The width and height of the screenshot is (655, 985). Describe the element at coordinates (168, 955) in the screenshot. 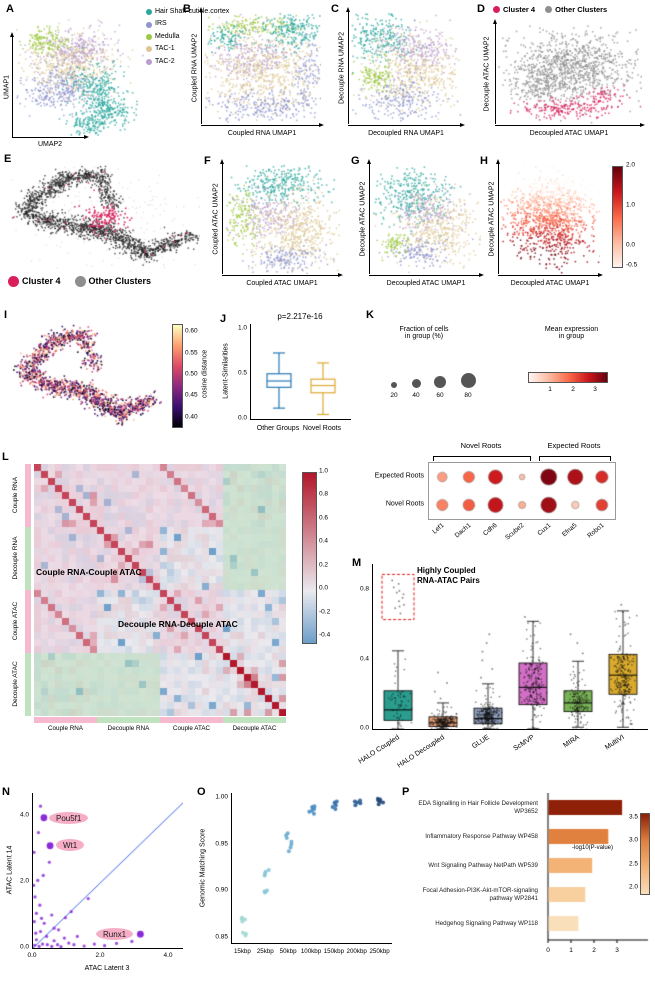

I see `x-tick: 4.0` at that location.